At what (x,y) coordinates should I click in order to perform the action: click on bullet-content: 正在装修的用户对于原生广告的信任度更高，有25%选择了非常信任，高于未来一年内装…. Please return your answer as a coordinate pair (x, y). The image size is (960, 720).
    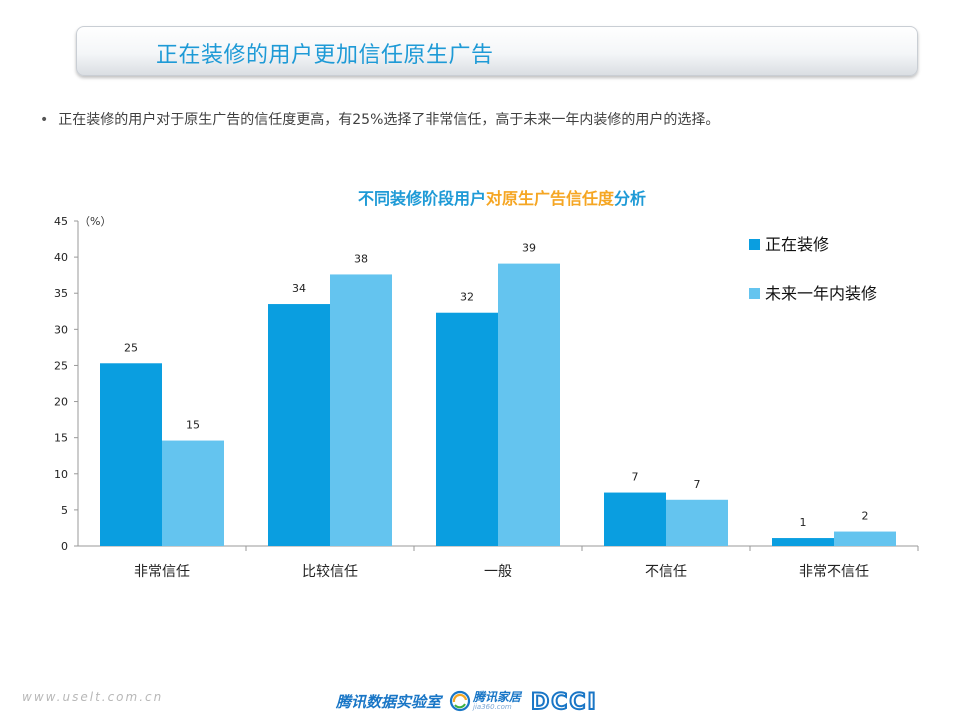
    Looking at the image, I should click on (389, 120).